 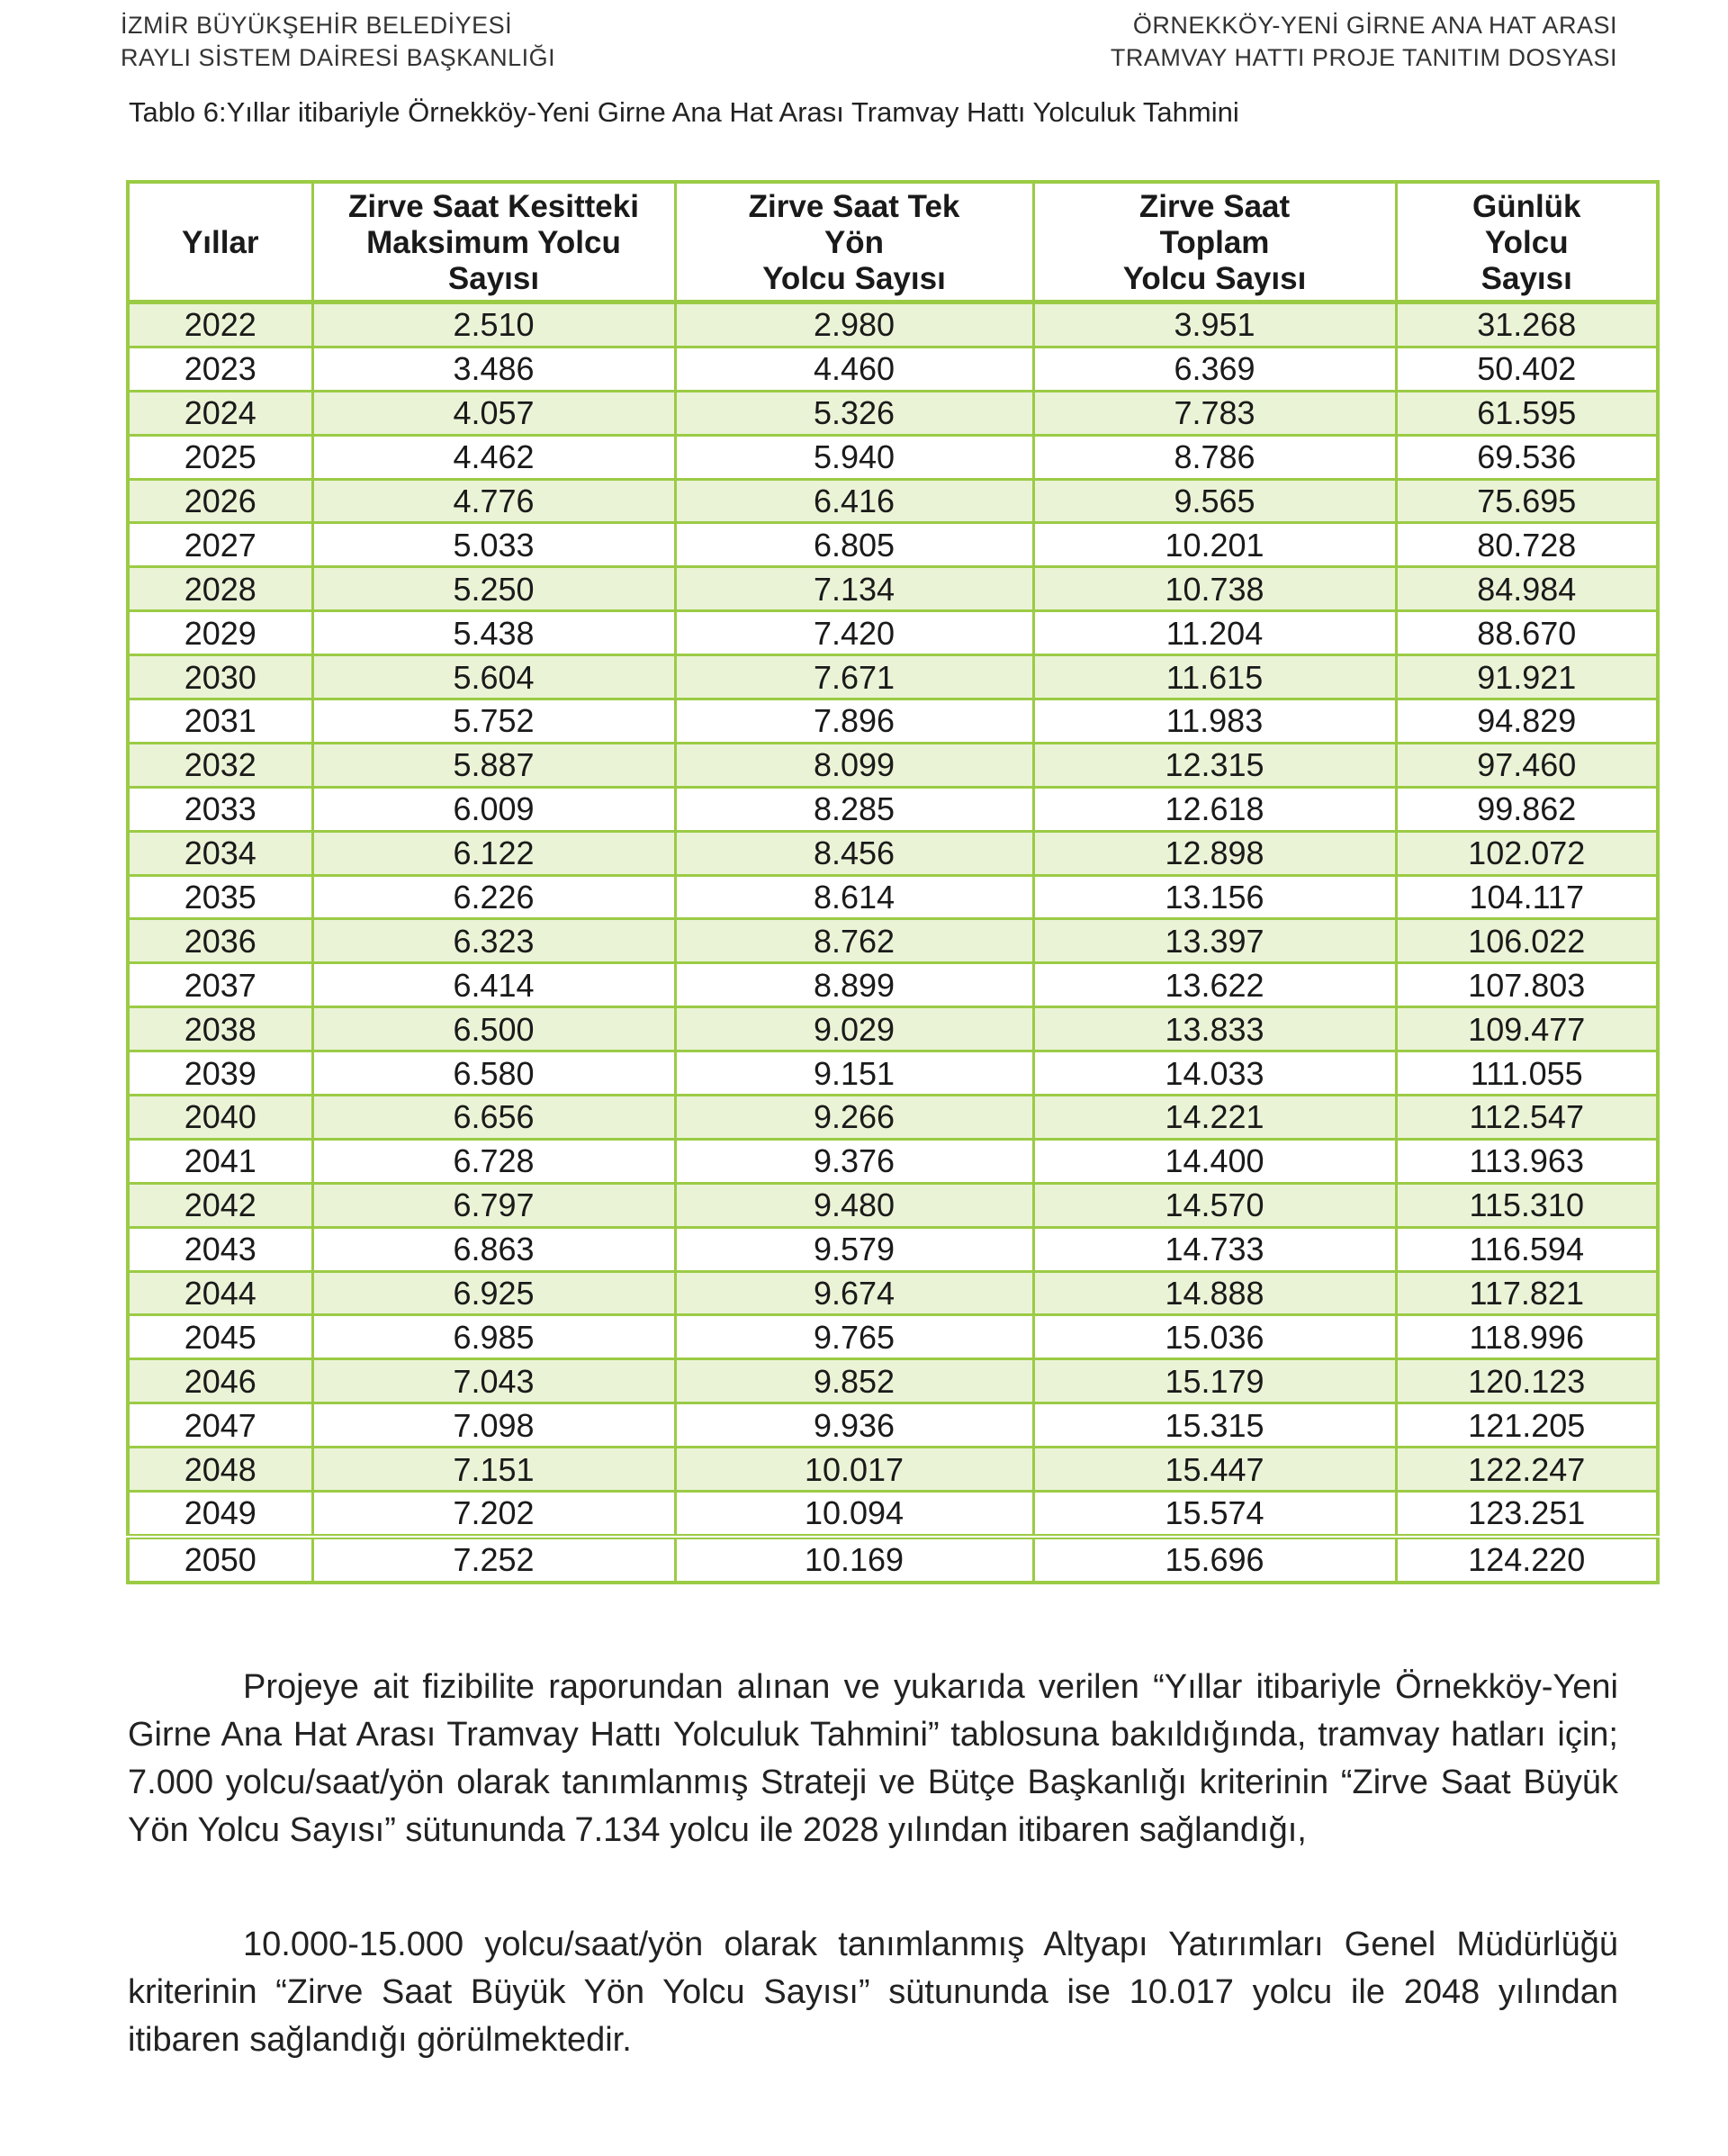 I want to click on table-cell: 12.618, so click(x=1215, y=809).